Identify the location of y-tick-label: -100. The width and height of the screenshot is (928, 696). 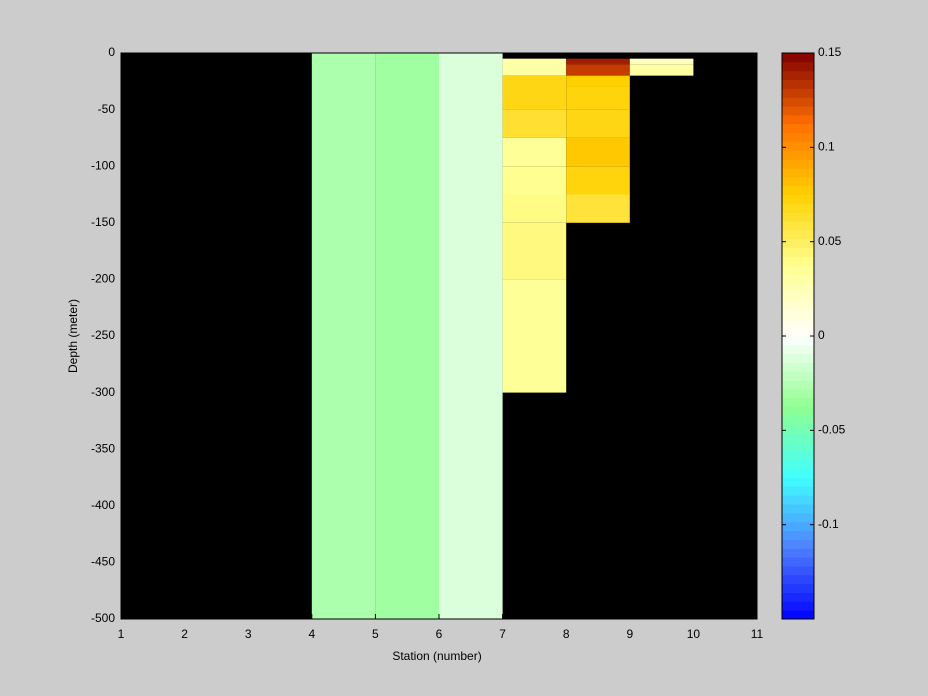
(103, 165).